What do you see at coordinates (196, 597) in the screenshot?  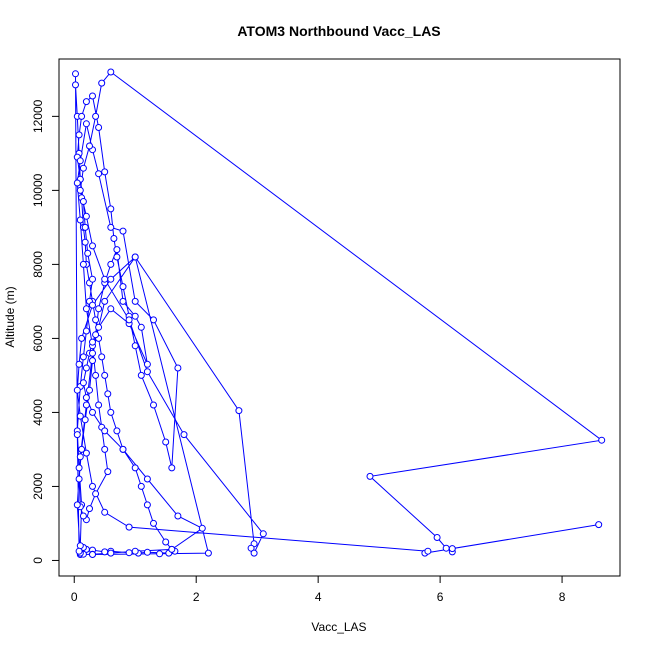 I see `x-tick-label: 2` at bounding box center [196, 597].